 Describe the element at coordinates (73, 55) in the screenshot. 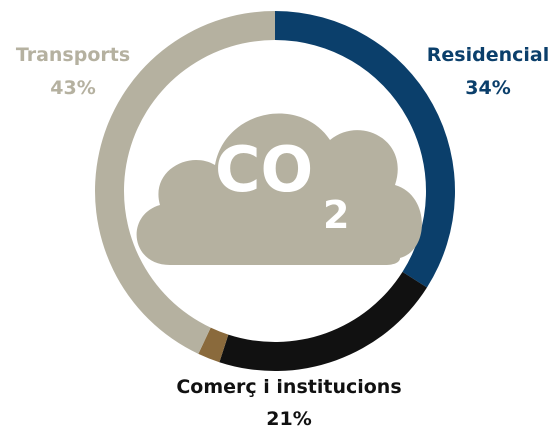

I see `label-transports-name: Transports` at that location.